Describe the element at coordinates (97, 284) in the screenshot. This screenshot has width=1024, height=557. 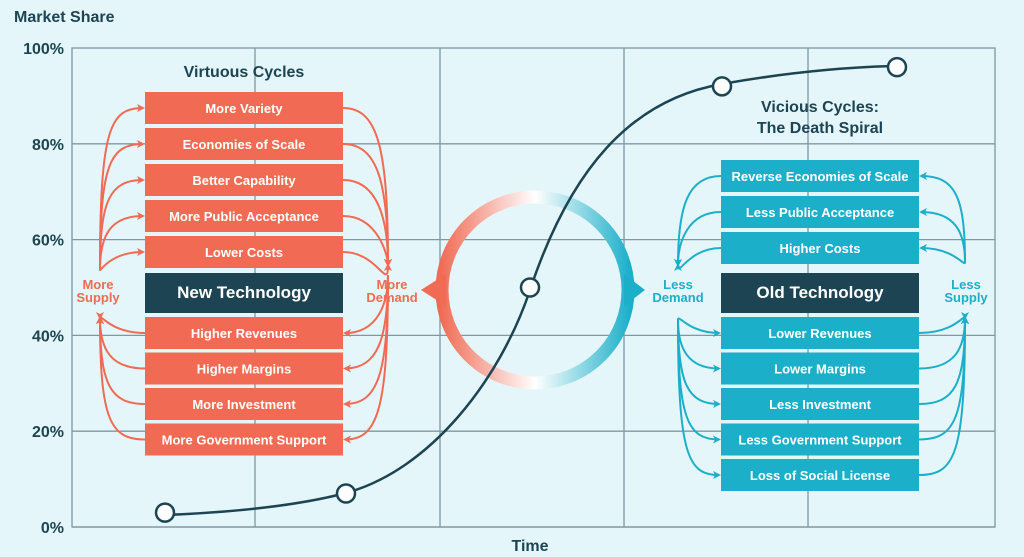
I see `more-supply-label-1: More` at that location.